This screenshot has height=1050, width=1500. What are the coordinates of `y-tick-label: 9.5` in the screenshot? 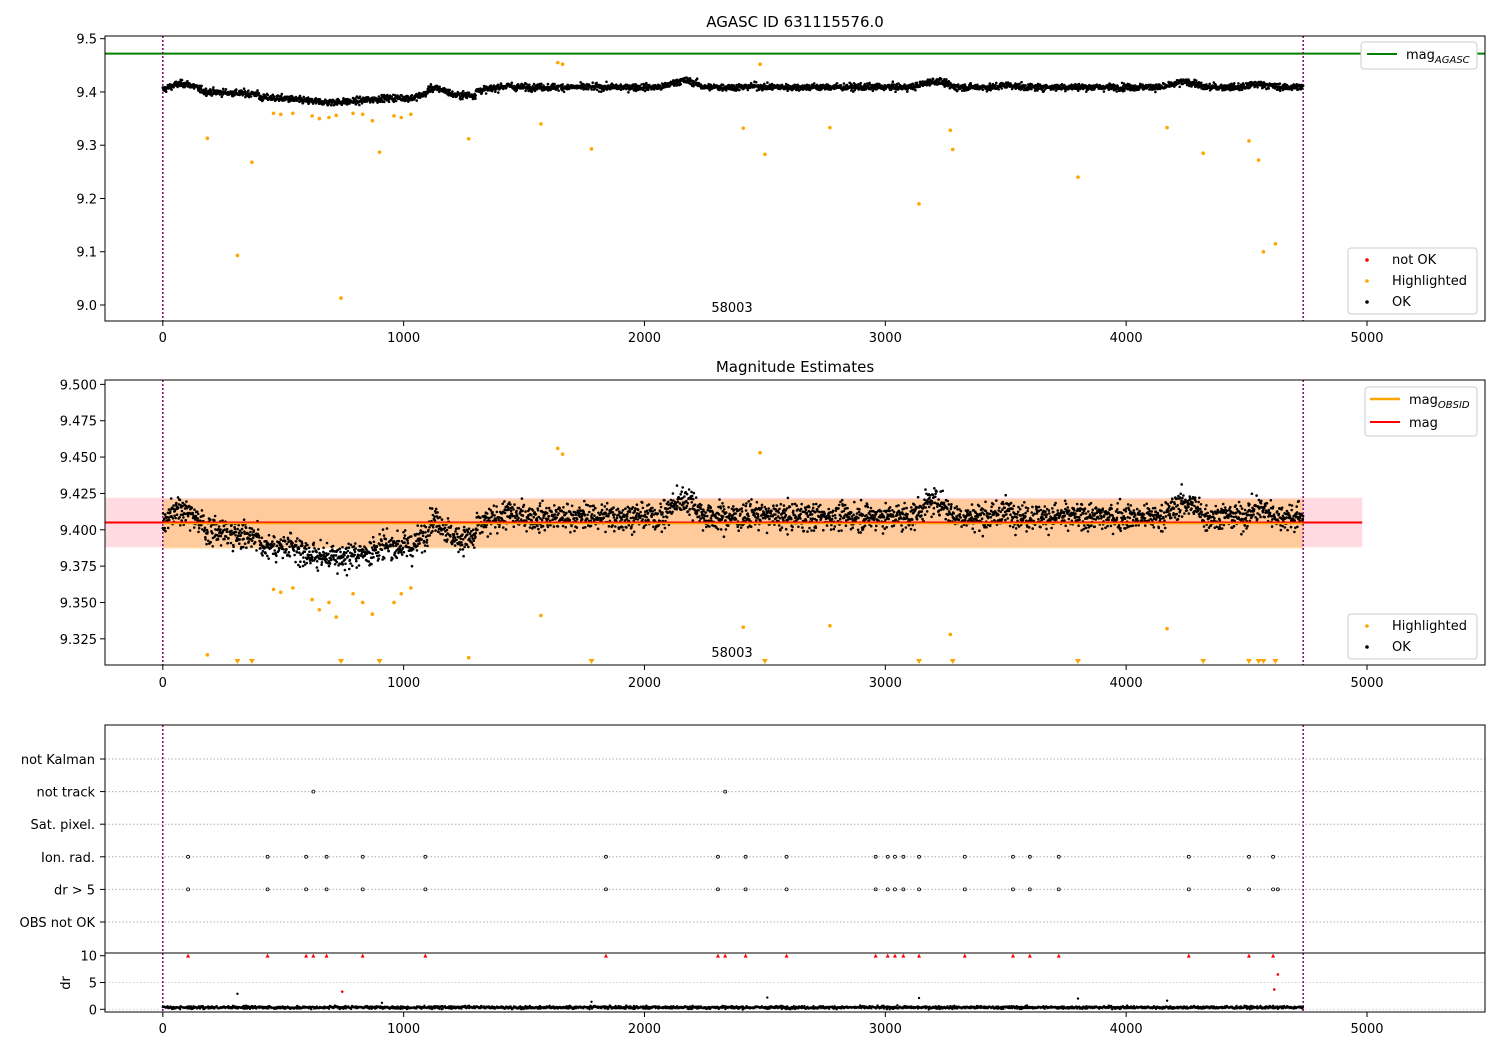 It's located at (86, 40).